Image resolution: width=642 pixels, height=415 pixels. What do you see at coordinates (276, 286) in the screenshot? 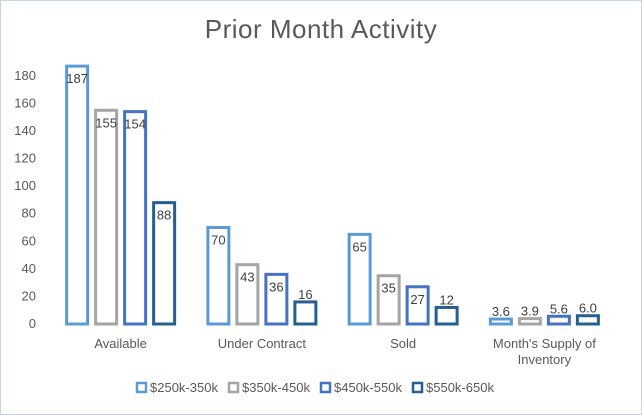
I see `data-label: 36` at bounding box center [276, 286].